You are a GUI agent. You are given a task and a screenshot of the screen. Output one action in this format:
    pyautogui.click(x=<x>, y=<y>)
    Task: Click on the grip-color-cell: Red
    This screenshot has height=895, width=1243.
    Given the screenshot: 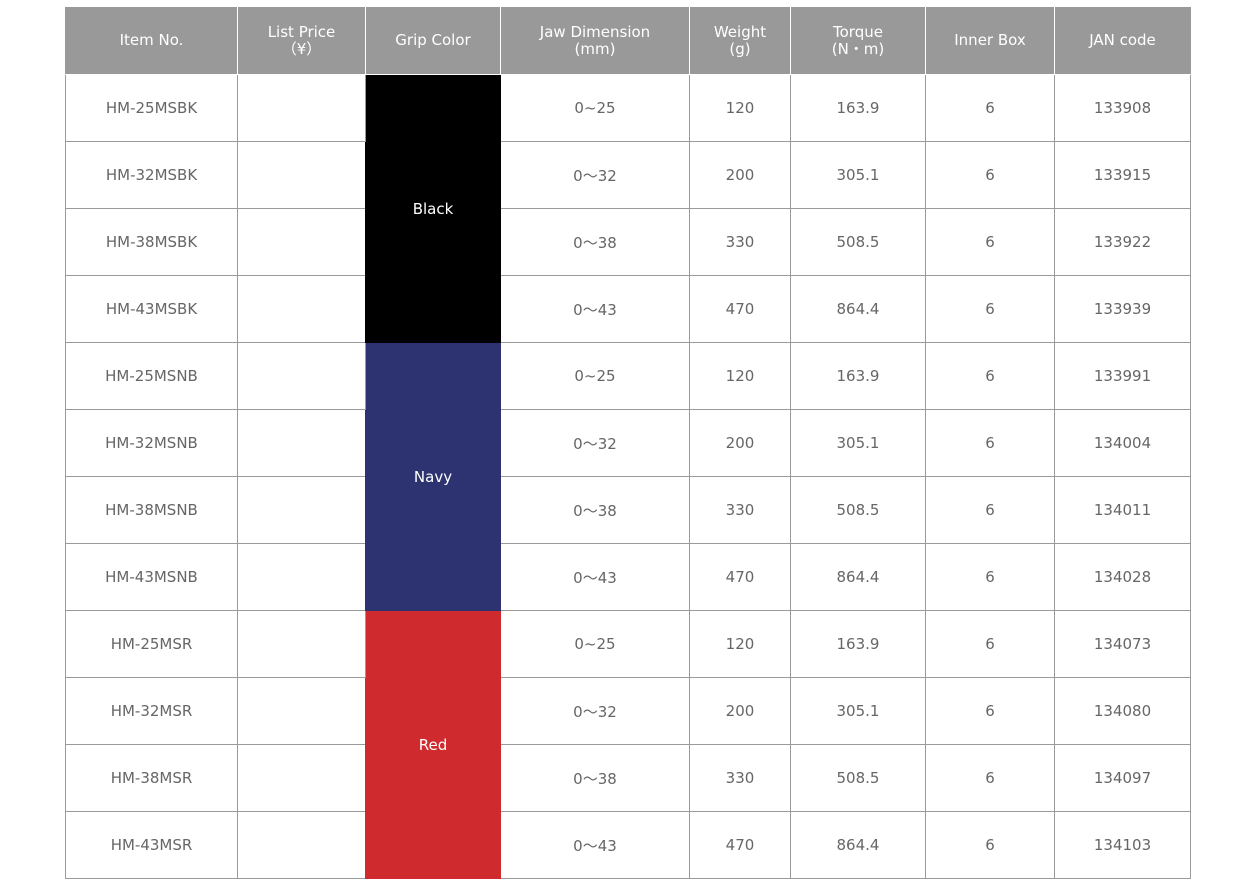 What is the action you would take?
    pyautogui.click(x=433, y=744)
    